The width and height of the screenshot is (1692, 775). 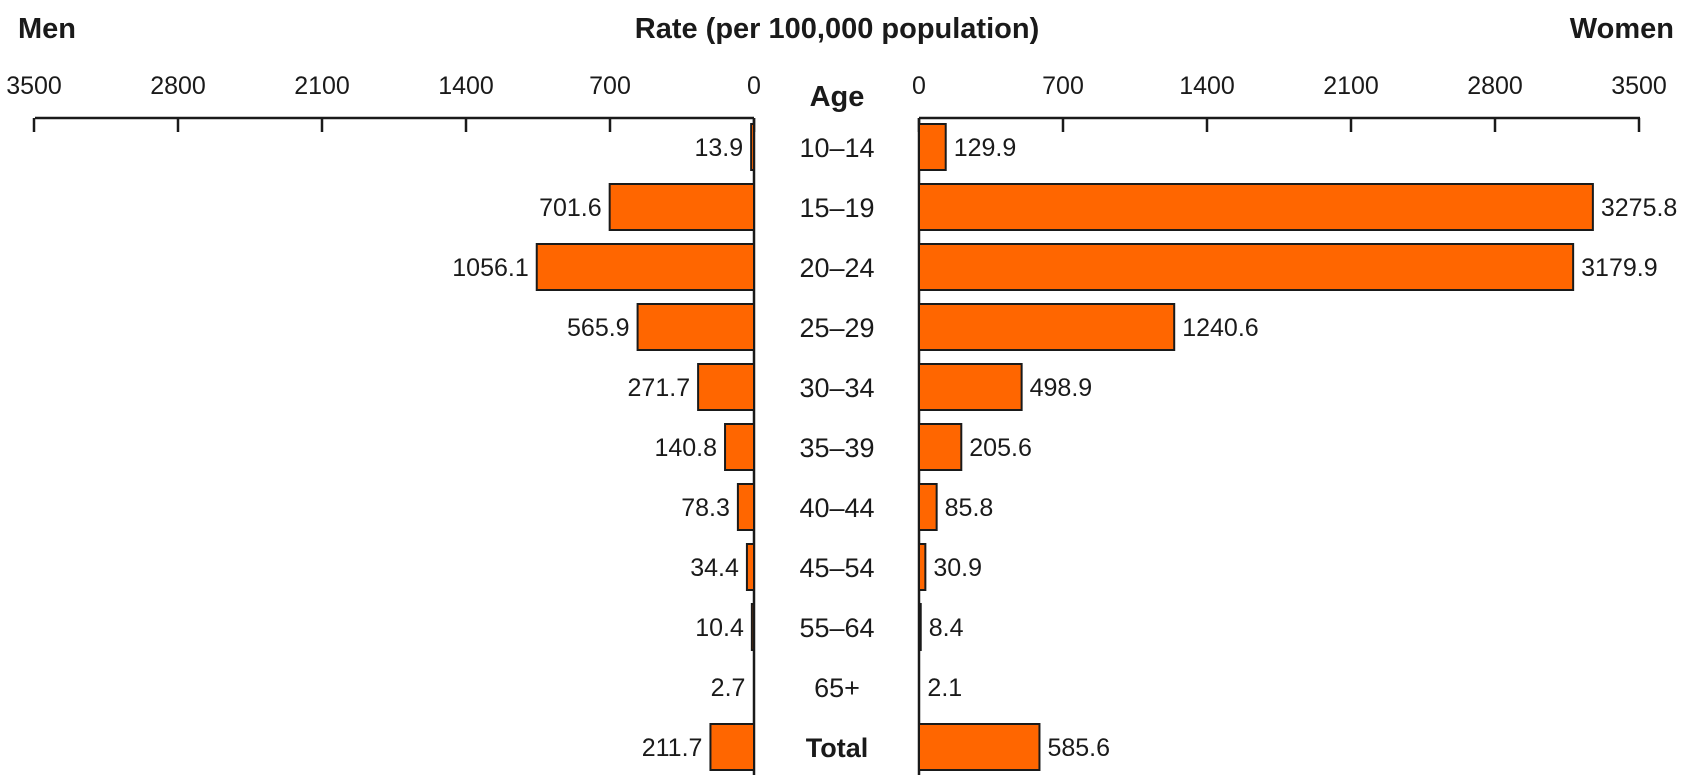 I want to click on right-tick-label: 0, so click(x=919, y=86).